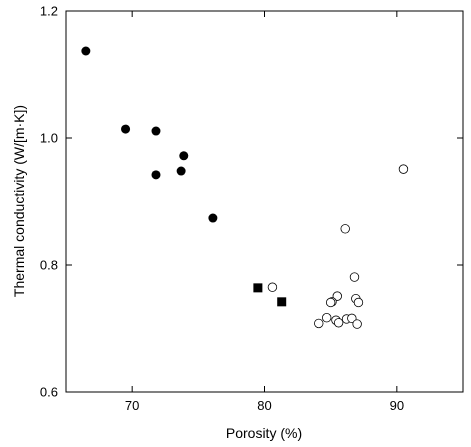  I want to click on x-tick-label: 80, so click(264, 405).